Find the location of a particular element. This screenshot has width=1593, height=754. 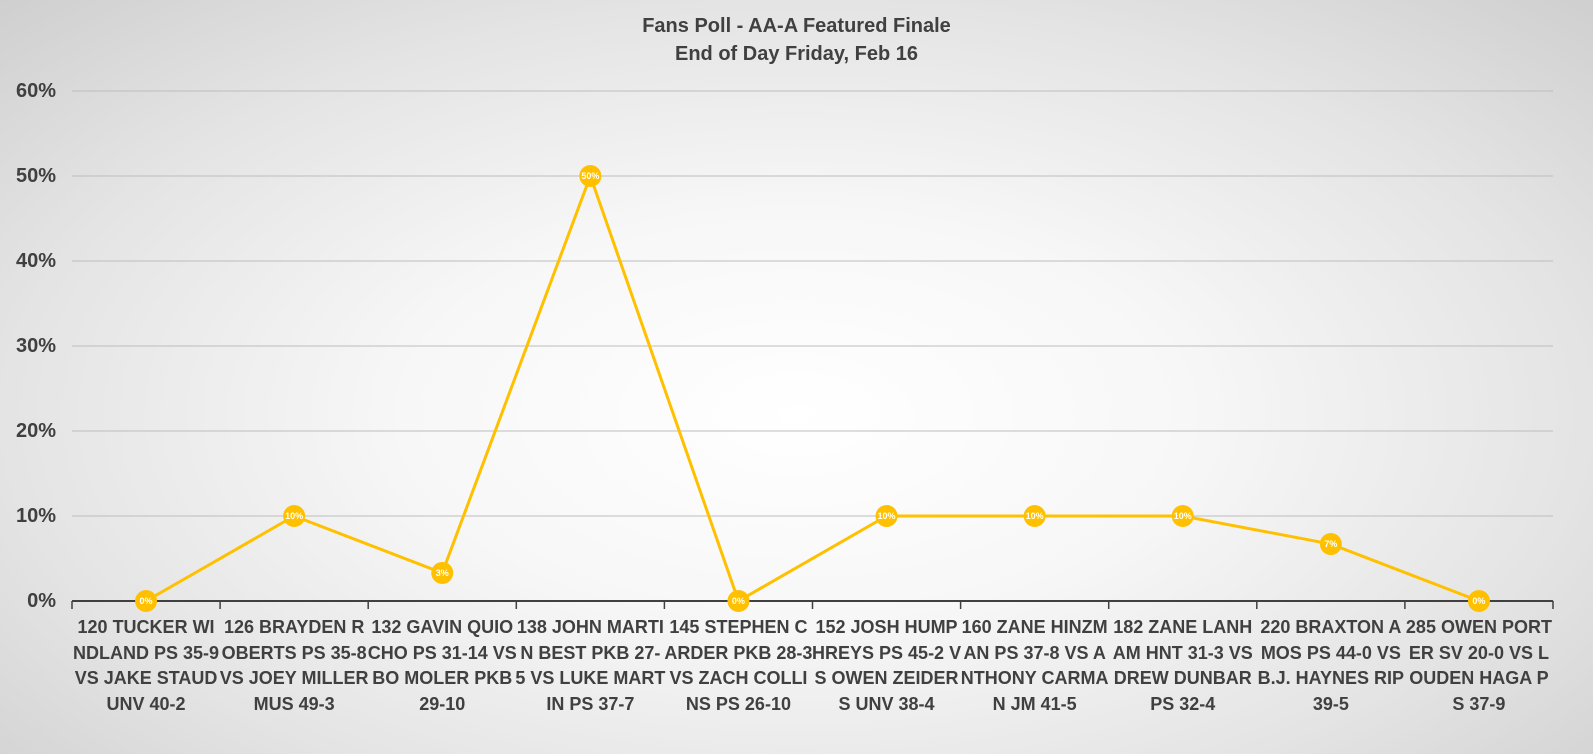

y-tick-label: 20% is located at coordinates (35, 431).